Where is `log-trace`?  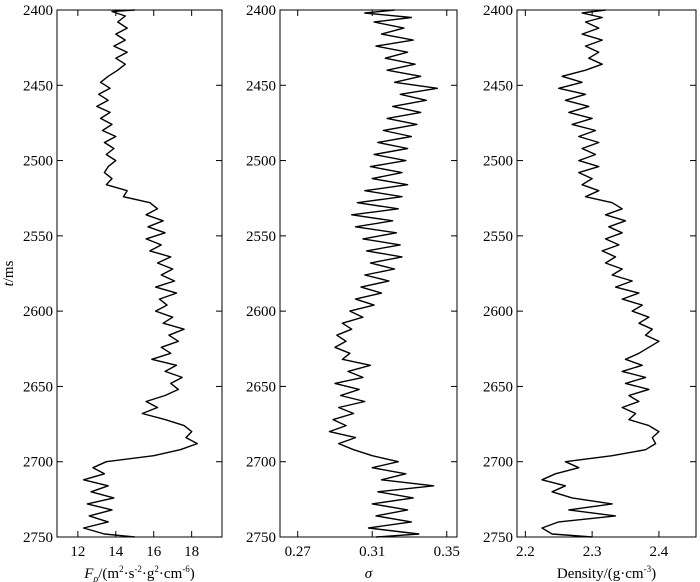
log-trace is located at coordinates (383, 273).